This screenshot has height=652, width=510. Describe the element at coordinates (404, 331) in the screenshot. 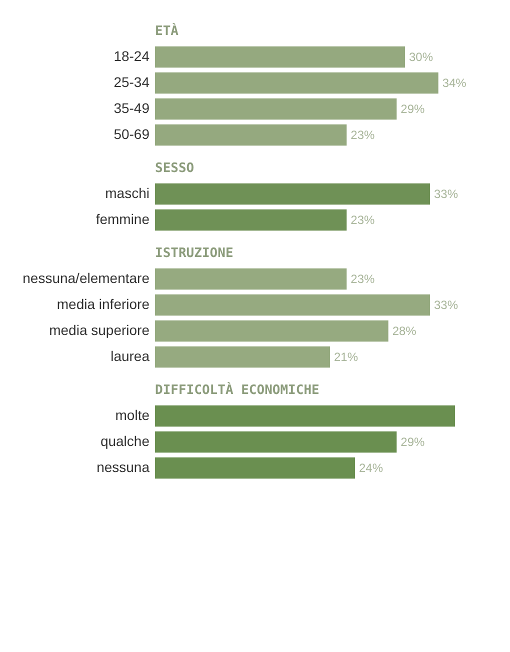

I see `data-label: 28%` at that location.